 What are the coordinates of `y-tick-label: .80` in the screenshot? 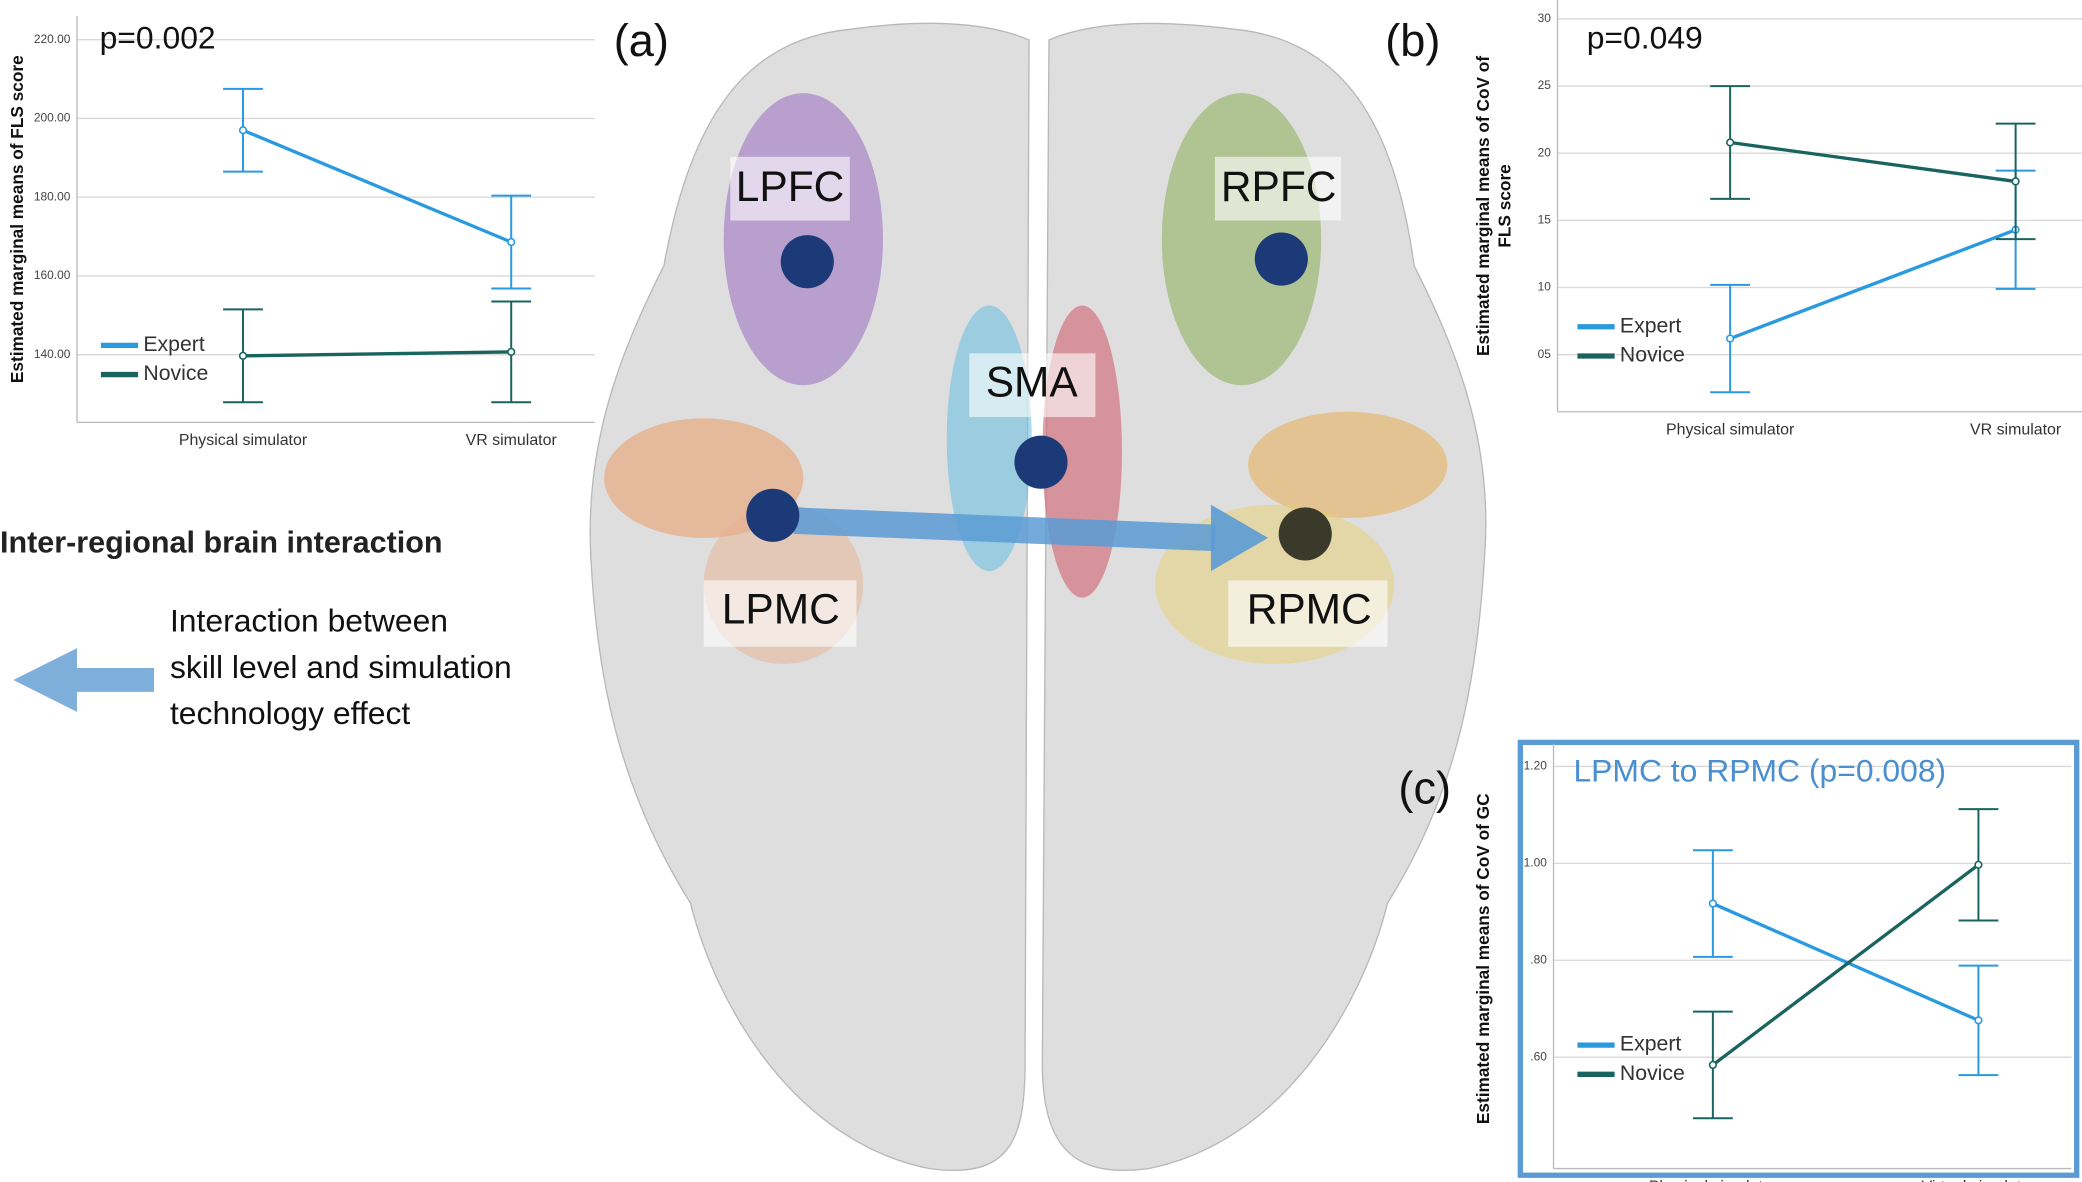 It's located at (1538, 959).